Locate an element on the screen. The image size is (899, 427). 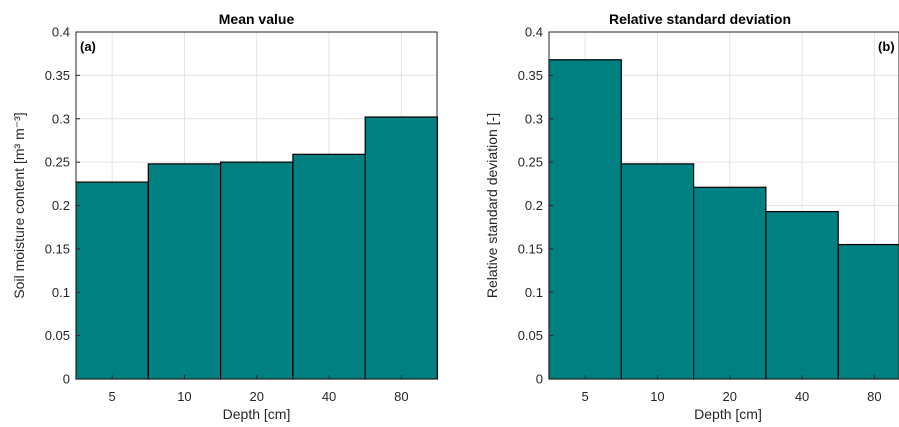
chart-title: Mean value is located at coordinates (257, 19).